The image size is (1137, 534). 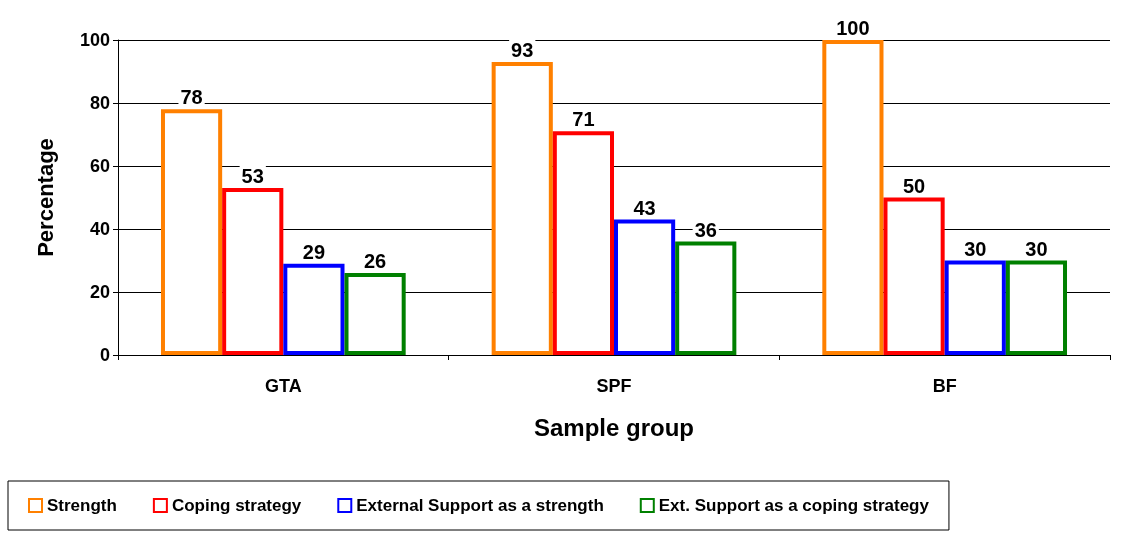 I want to click on legend-label: Ext. Support as a coping strategy, so click(x=794, y=505).